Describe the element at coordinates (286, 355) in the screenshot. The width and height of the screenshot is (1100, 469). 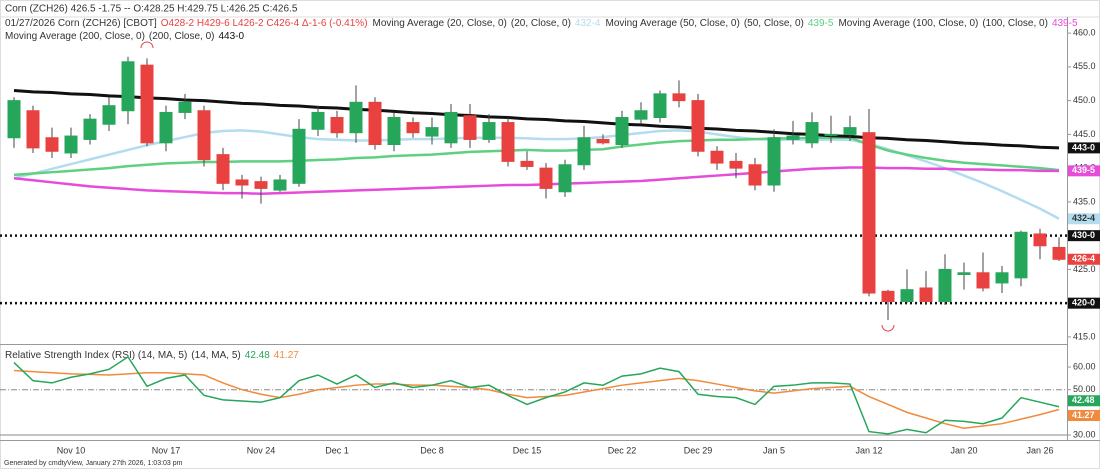
I see `rsi-value: 41.27` at that location.